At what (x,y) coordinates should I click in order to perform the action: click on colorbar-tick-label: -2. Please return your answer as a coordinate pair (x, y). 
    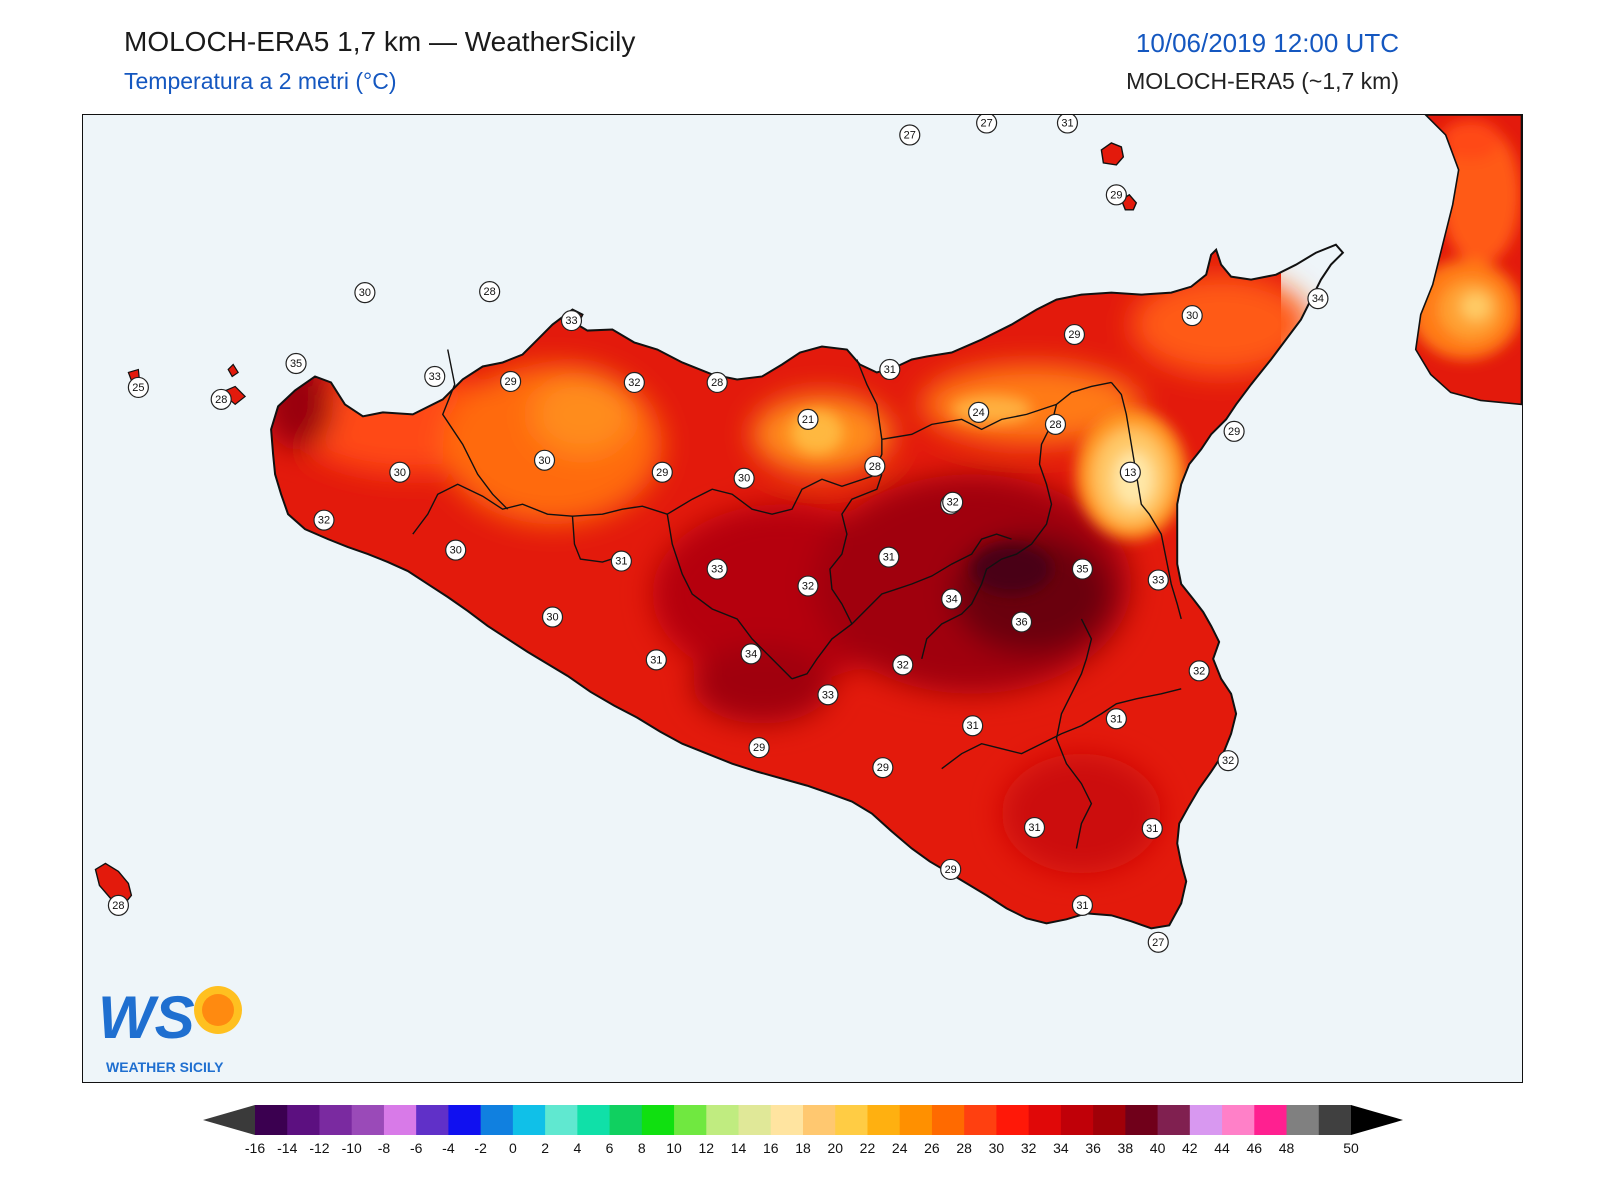
    Looking at the image, I should click on (480, 1148).